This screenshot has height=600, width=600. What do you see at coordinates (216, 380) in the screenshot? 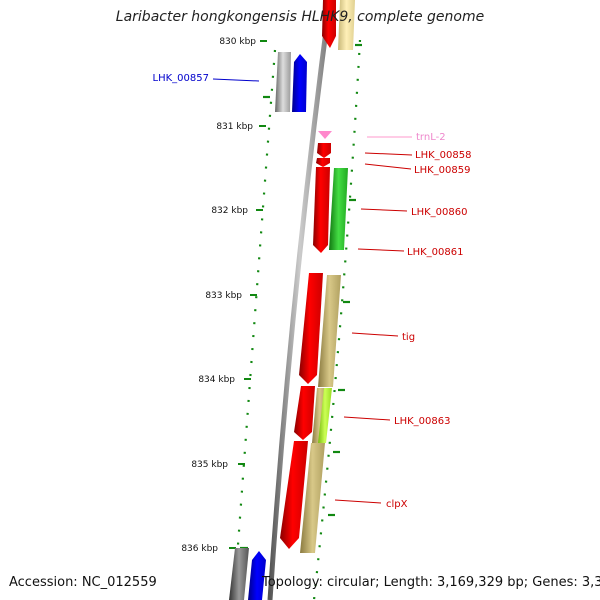
I see `tick-label: 834 kbp` at bounding box center [216, 380].